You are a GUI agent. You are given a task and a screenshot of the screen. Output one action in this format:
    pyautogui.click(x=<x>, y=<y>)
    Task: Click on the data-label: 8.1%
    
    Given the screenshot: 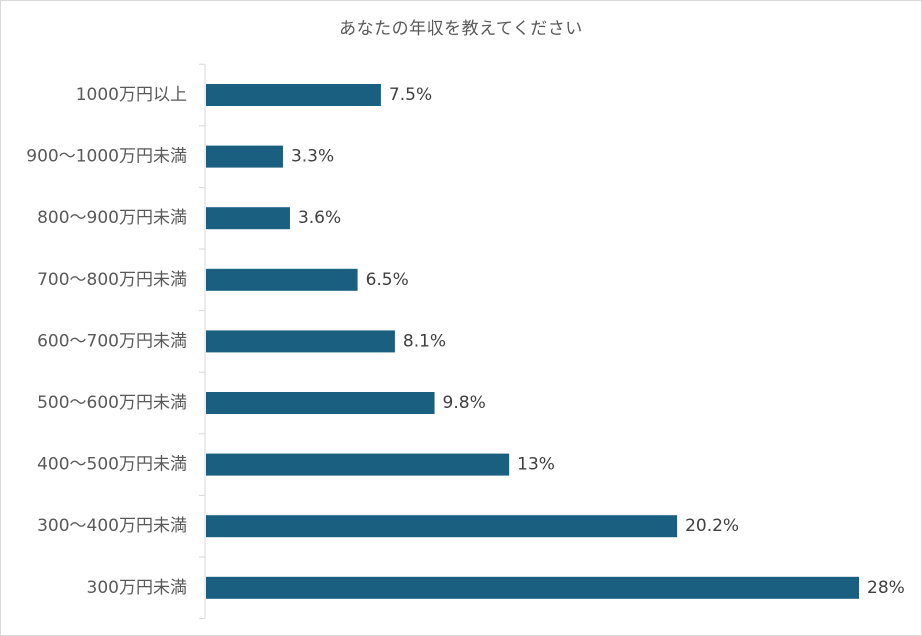 What is the action you would take?
    pyautogui.click(x=424, y=341)
    